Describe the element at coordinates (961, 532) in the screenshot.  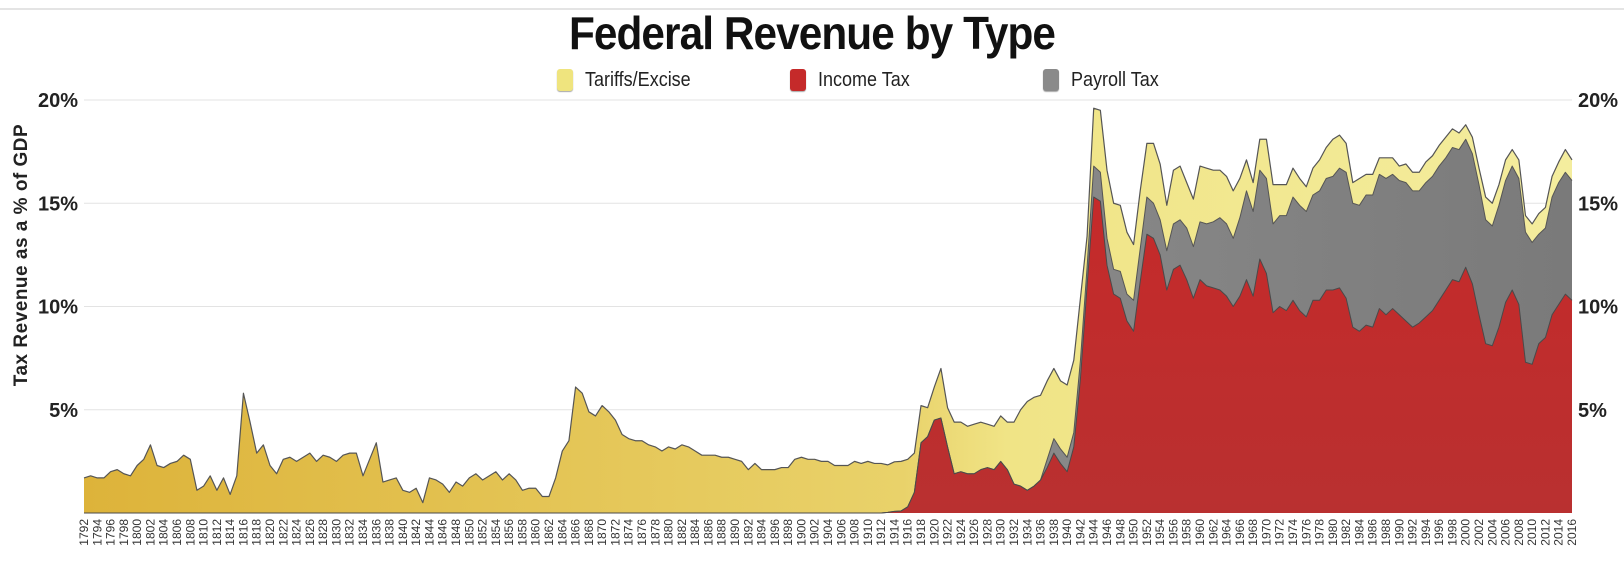
I see `x-tick-label: 1924` at that location.